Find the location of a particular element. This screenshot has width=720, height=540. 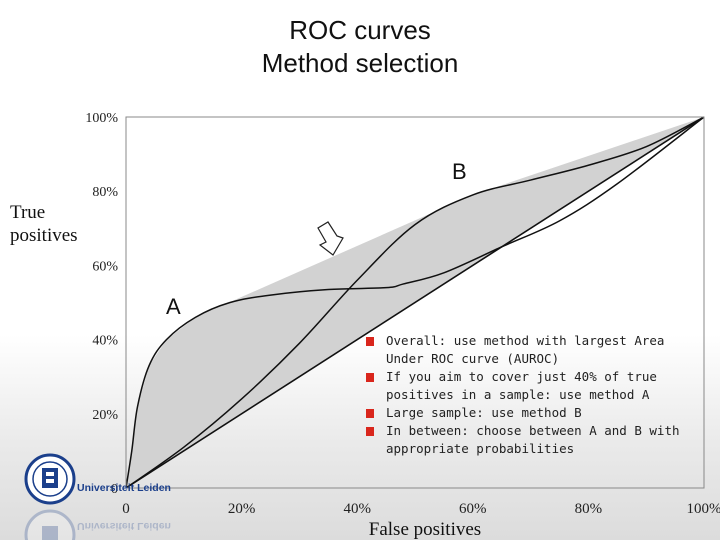

bullet-item: Large sample: use method B is located at coordinates (536, 413).